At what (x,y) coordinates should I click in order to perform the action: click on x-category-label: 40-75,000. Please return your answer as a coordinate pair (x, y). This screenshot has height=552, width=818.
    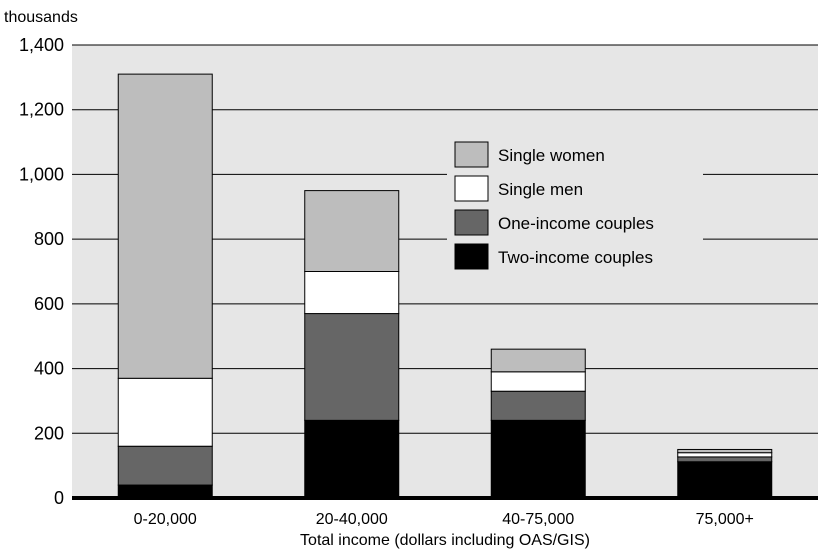
    Looking at the image, I should click on (538, 519).